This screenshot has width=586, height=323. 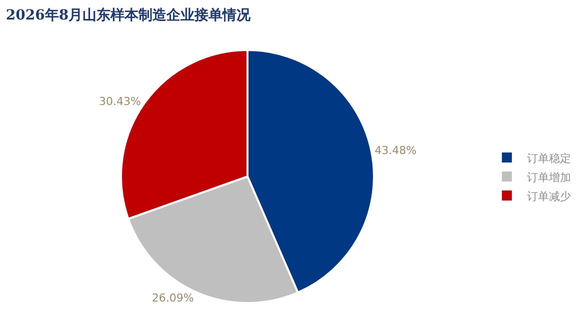 I want to click on data-label: 30.43%, so click(x=119, y=101).